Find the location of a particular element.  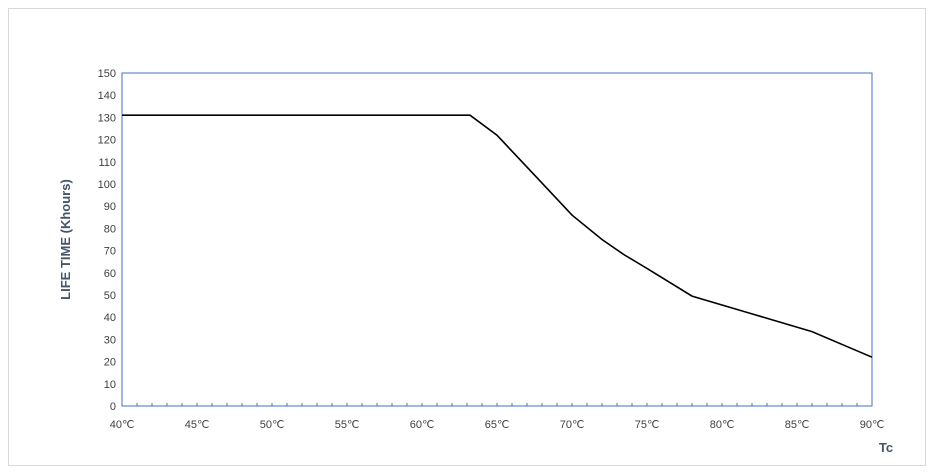

y-tick-label: 60 is located at coordinates (110, 274).